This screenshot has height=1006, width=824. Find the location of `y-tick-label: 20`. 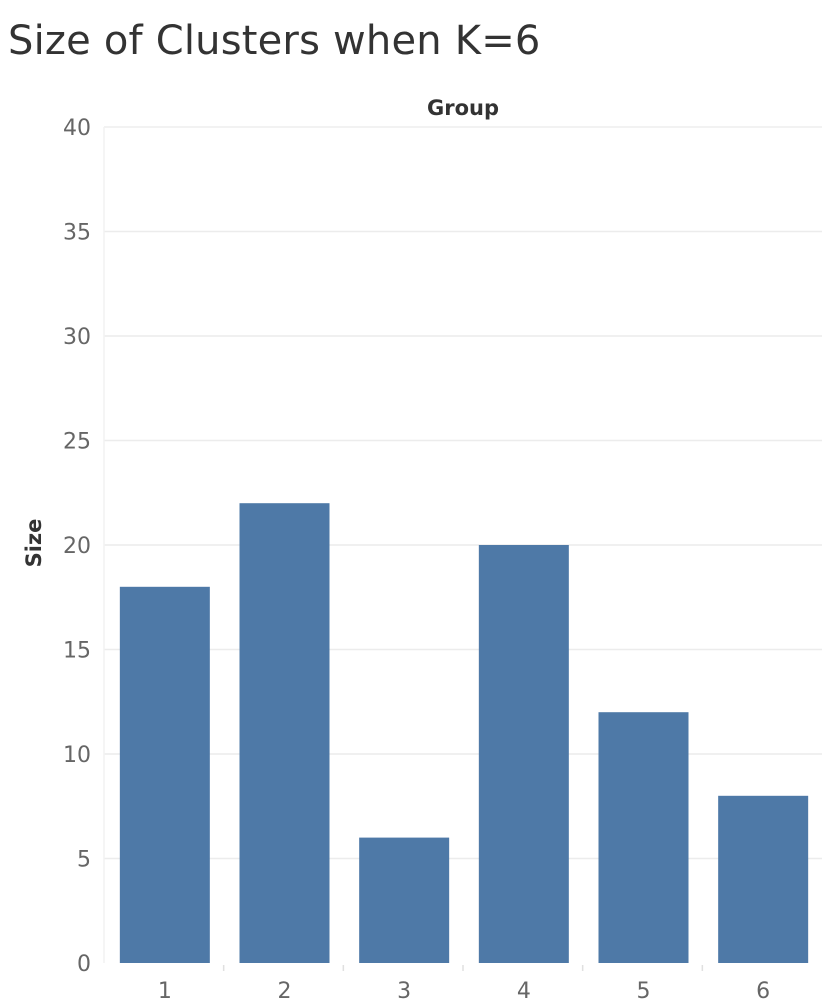

y-tick-label: 20 is located at coordinates (77, 546).